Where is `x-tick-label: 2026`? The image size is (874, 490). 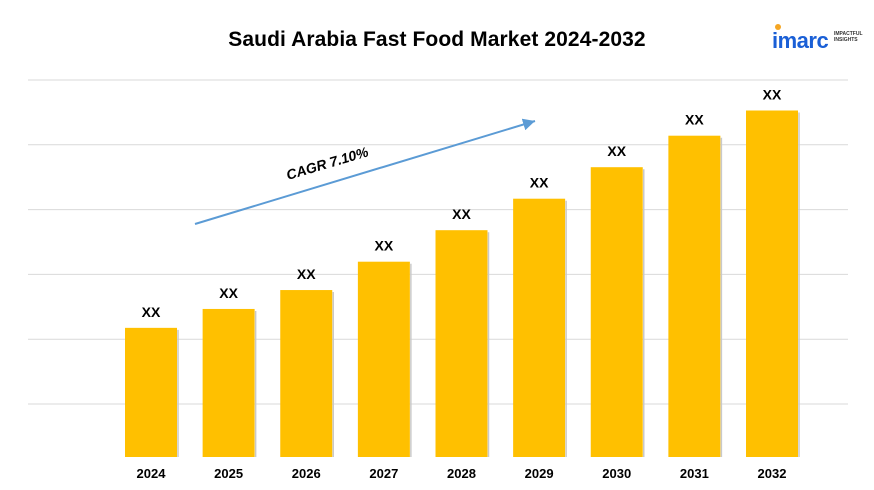 x-tick-label: 2026 is located at coordinates (306, 473).